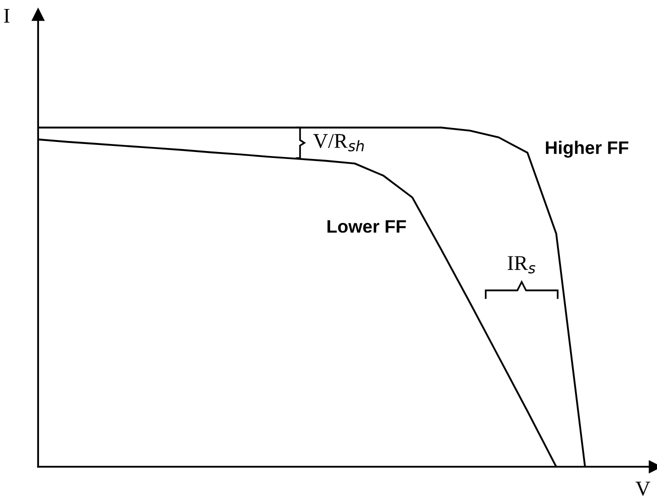 This screenshot has height=503, width=657. What do you see at coordinates (522, 265) in the screenshot?
I see `annotation: IR$_{s}$` at bounding box center [522, 265].